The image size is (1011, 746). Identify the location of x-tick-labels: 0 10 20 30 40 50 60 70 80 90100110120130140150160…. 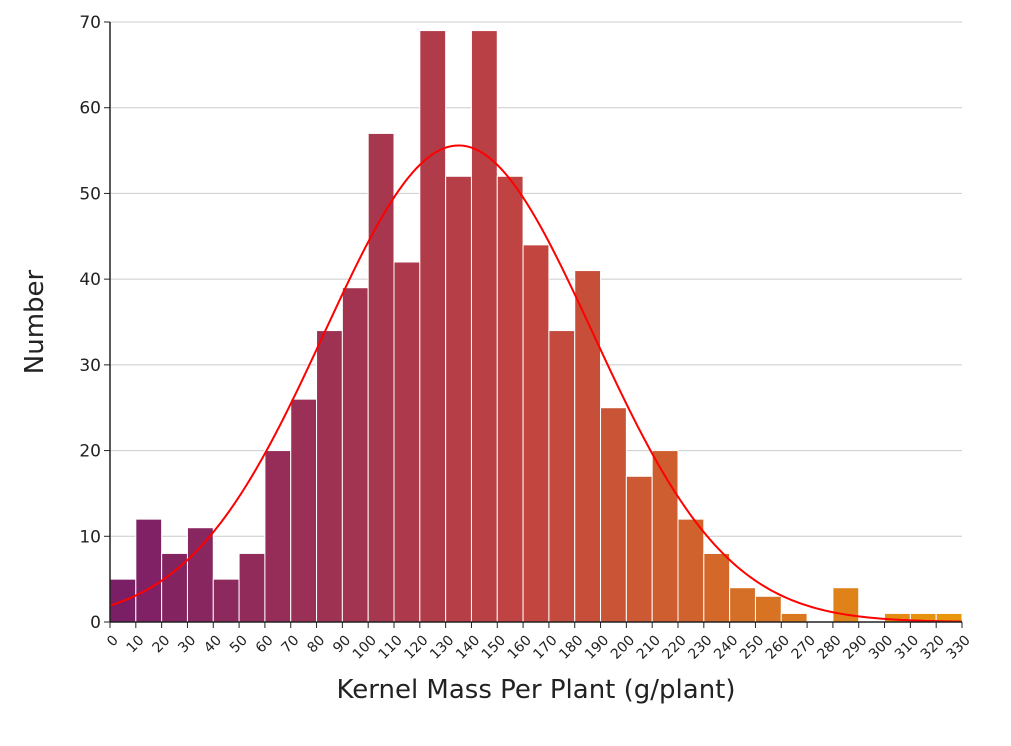
(539, 647).